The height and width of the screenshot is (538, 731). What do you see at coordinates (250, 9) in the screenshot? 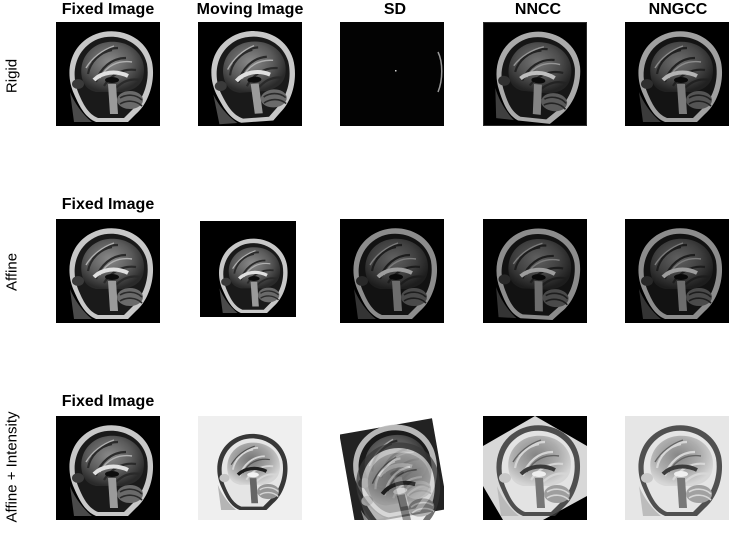
I see `column-title-moving-image: Moving Image` at bounding box center [250, 9].